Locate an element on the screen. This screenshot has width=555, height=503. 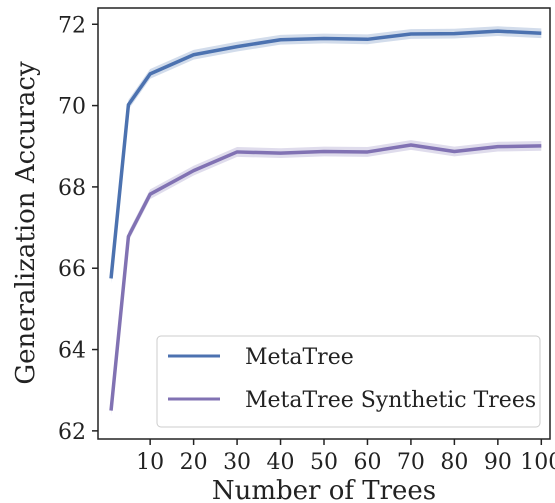
x-tick-label-10: 10 is located at coordinates (150, 462).